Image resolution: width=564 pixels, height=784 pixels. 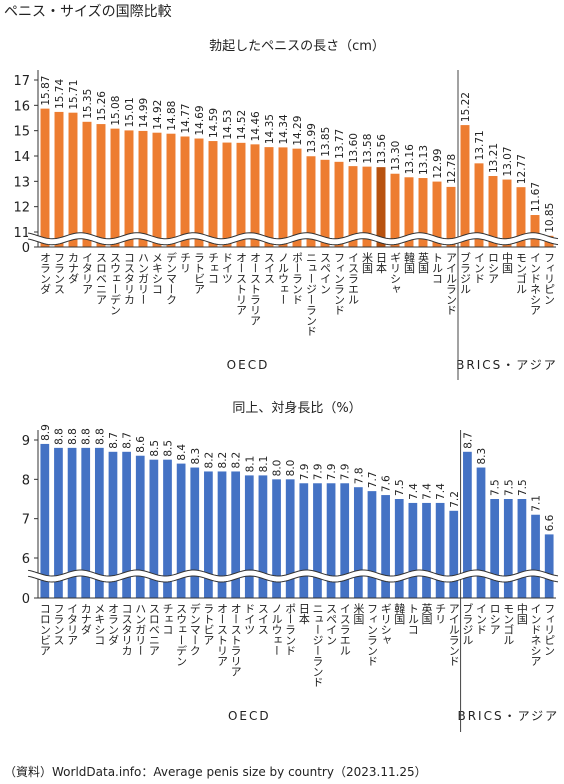 What do you see at coordinates (88, 12) in the screenshot?
I see `page-title: ペニス・サイズの国際比較` at bounding box center [88, 12].